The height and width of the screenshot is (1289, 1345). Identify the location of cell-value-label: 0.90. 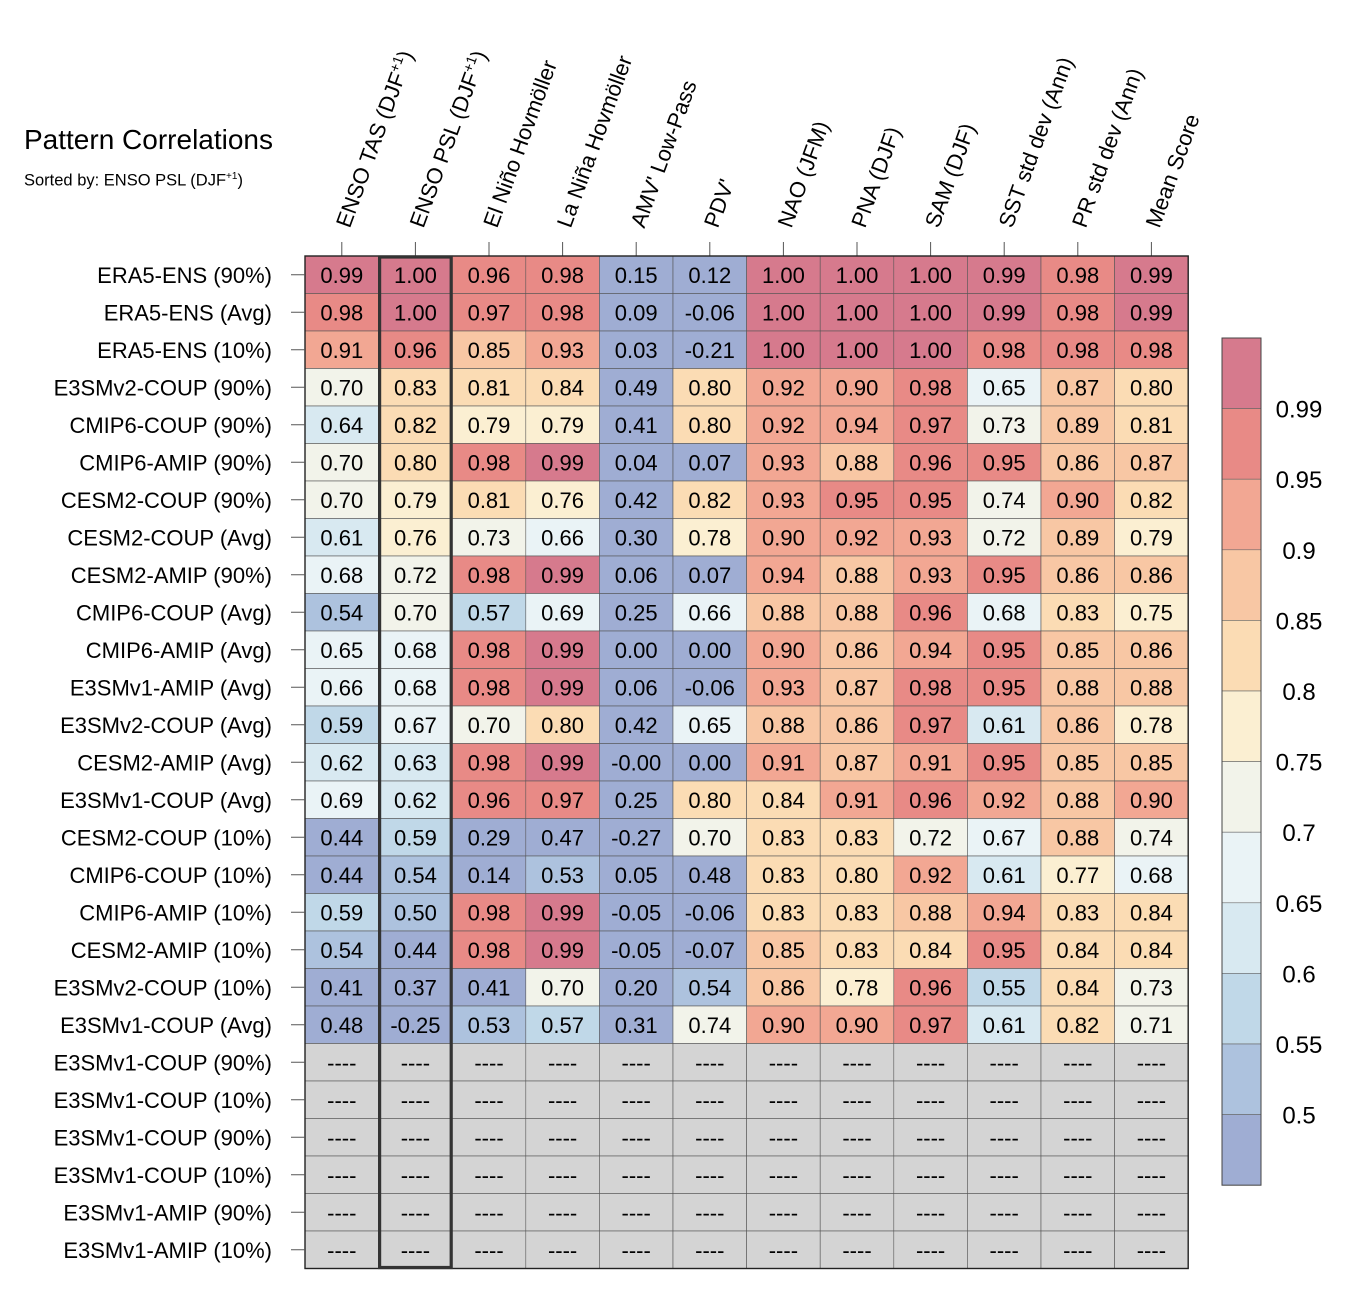
(1151, 800).